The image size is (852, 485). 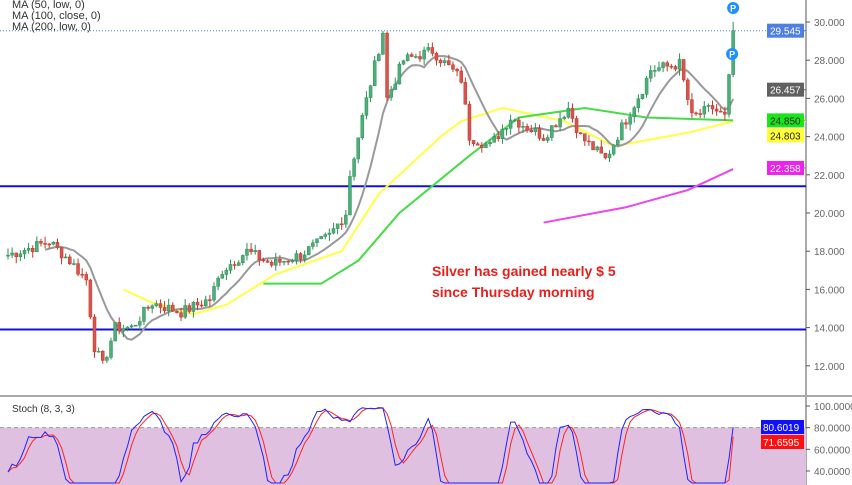 What do you see at coordinates (832, 472) in the screenshot?
I see `stoch-tick-label: 40.0000` at bounding box center [832, 472].